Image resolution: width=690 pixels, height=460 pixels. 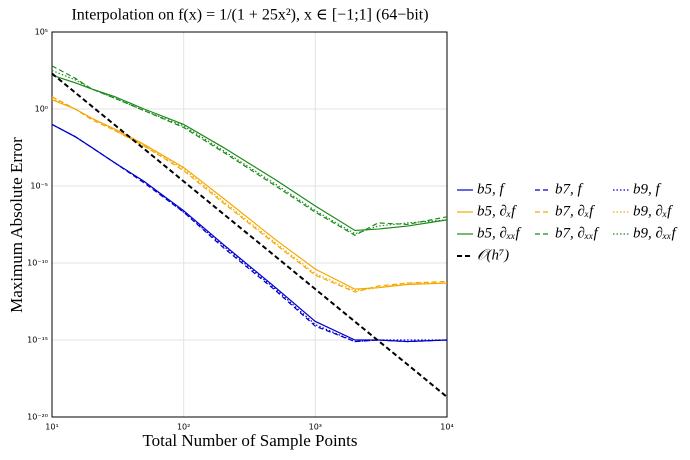 What do you see at coordinates (37, 340) in the screenshot?
I see `y-tick-label: 10⁻¹⁵` at bounding box center [37, 340].